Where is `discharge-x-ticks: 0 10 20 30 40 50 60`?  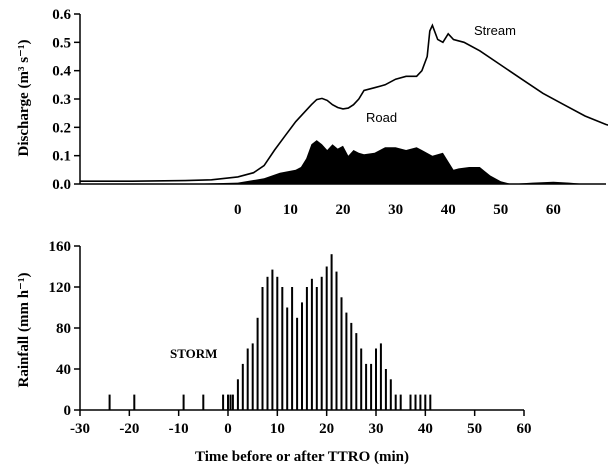
discharge-x-ticks: 0 10 20 30 40 50 60 is located at coordinates (397, 210).